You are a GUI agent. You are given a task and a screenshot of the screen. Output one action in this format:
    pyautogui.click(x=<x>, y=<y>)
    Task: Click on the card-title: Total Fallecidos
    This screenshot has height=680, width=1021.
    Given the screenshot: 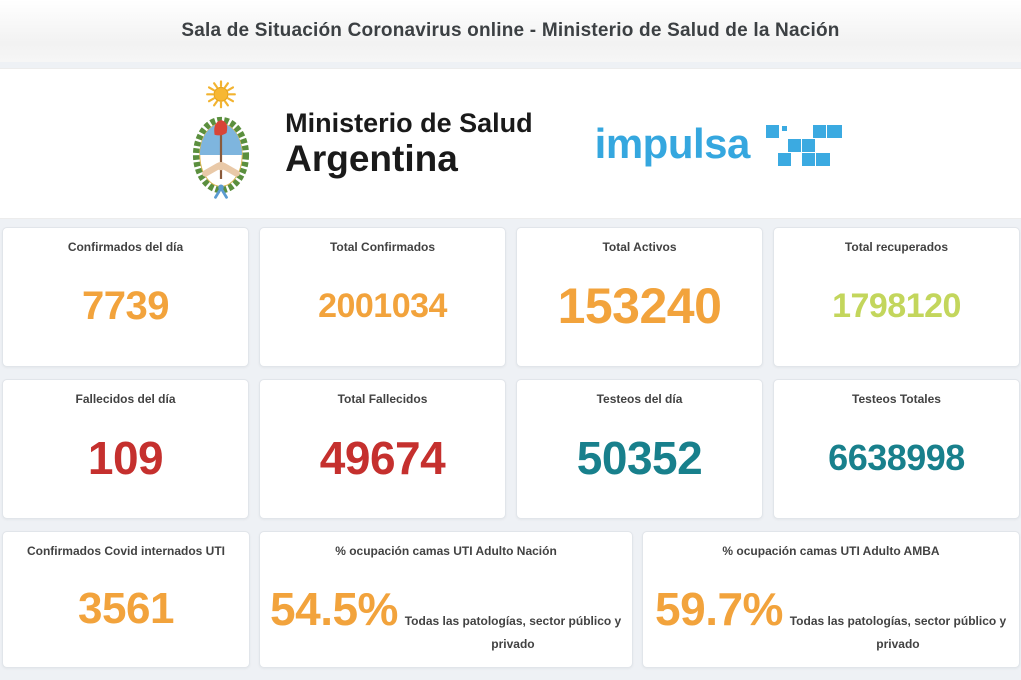 What is the action you would take?
    pyautogui.click(x=382, y=399)
    